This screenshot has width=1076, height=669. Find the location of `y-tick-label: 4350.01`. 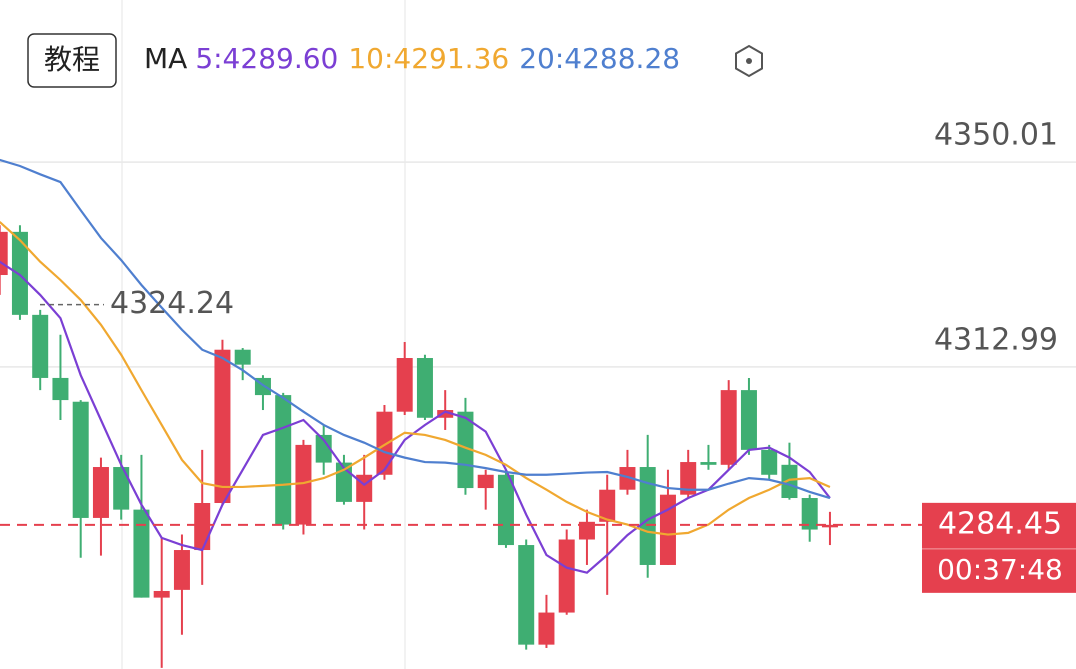

y-tick-label: 4350.01 is located at coordinates (996, 135).